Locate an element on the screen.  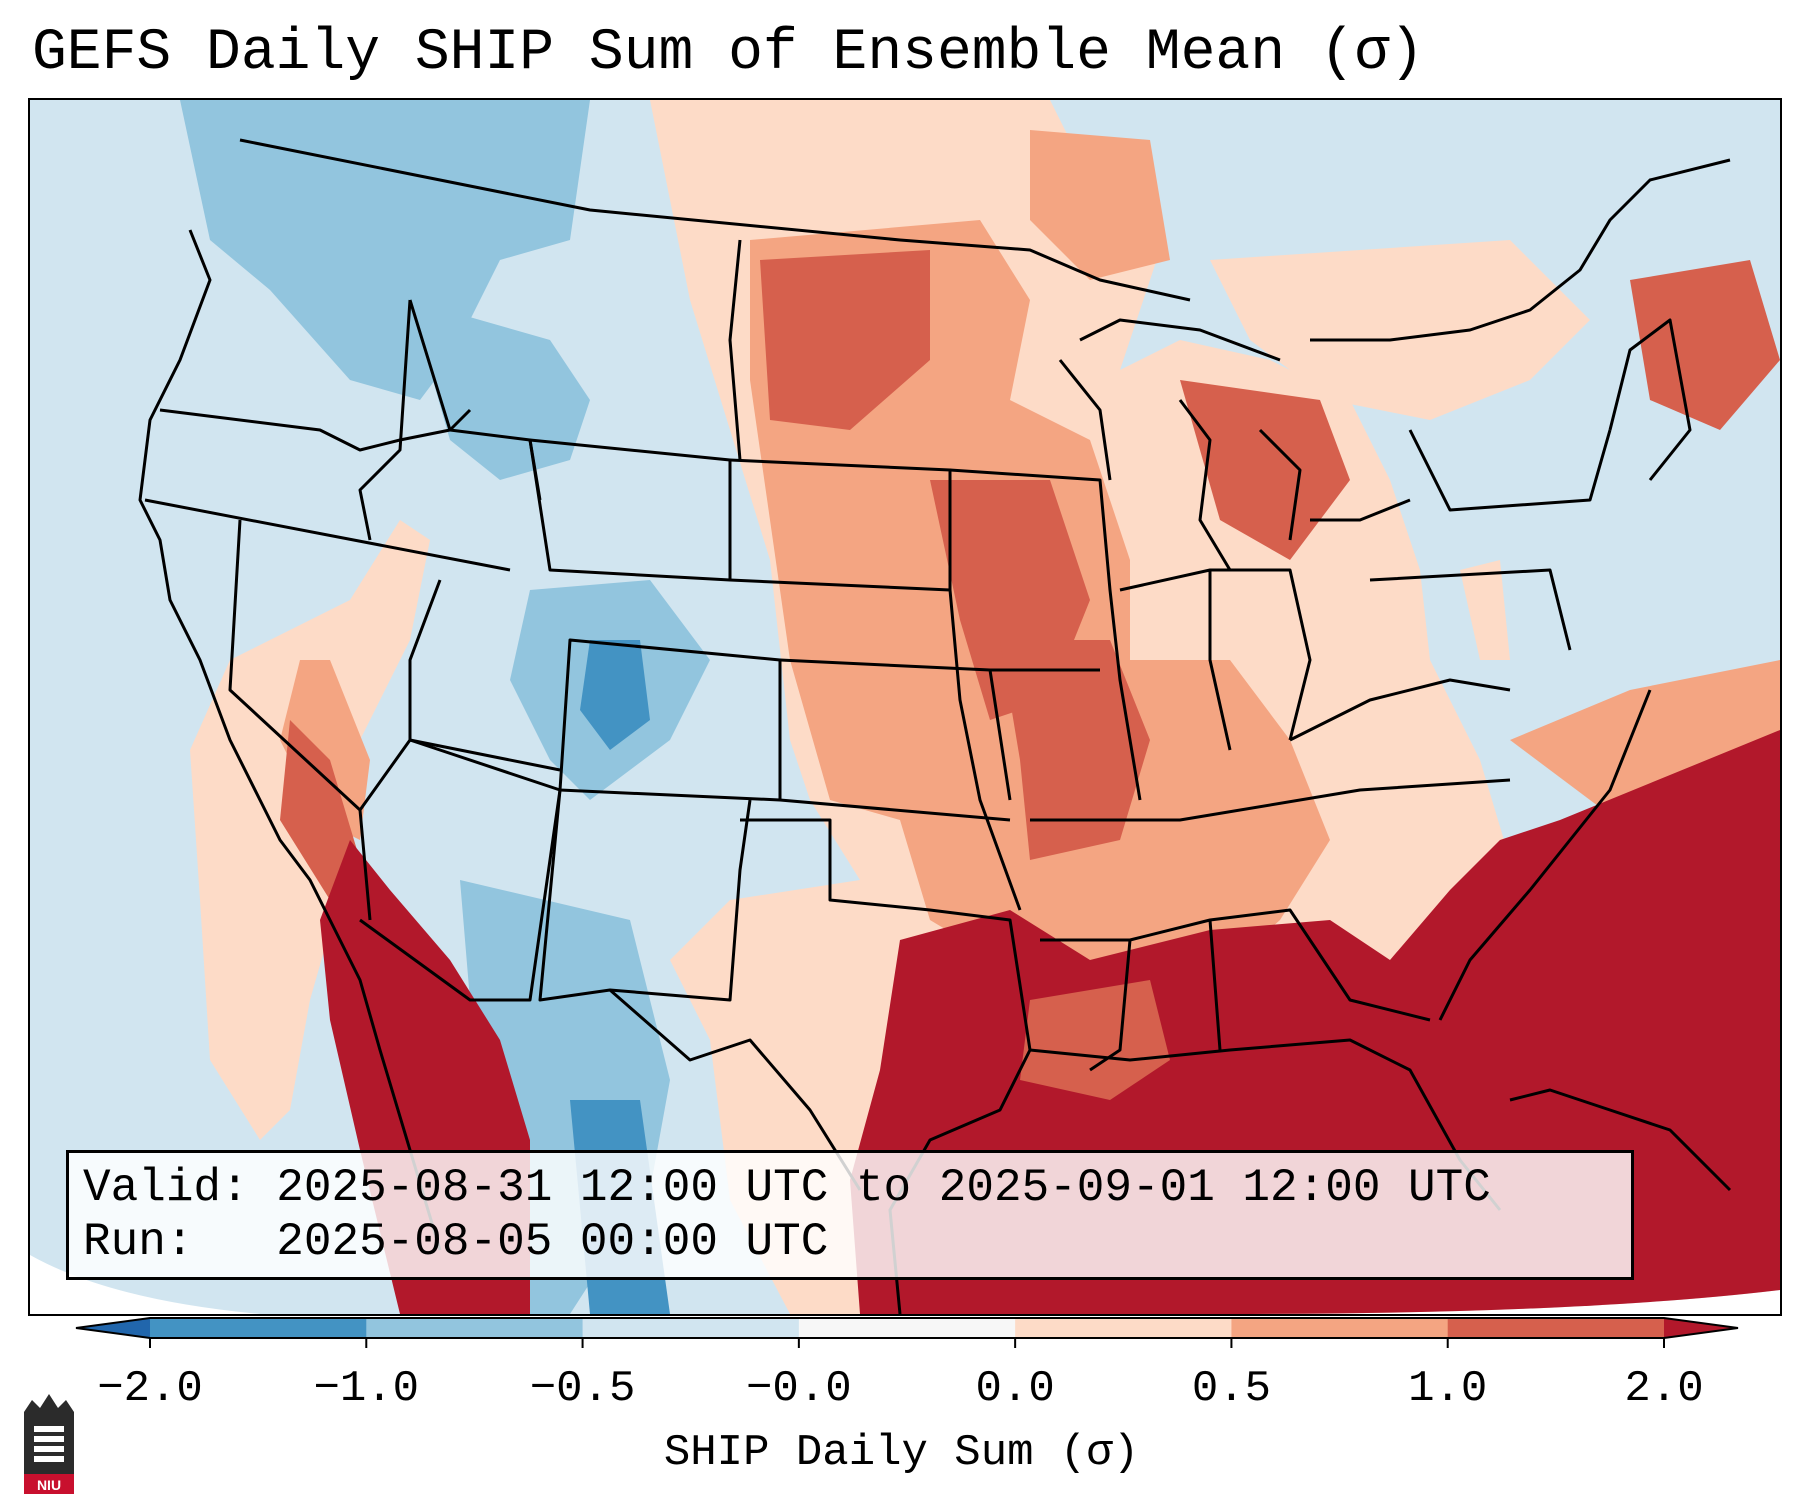
colorbar-tick-label: −1.0 is located at coordinates (366, 1389).